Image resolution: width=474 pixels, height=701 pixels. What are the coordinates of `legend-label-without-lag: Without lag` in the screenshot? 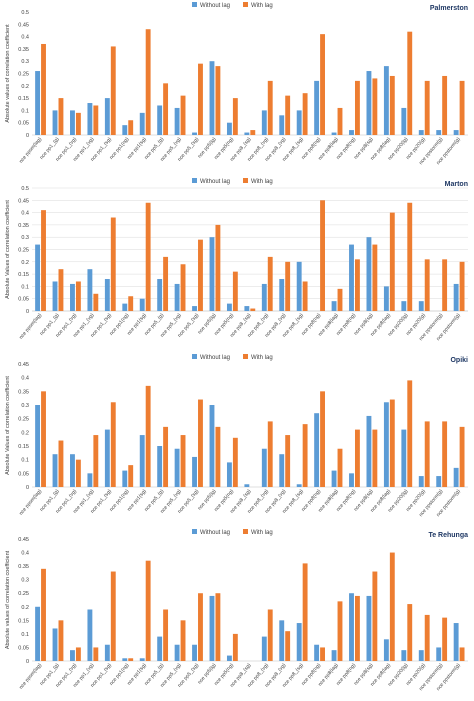 It's located at (215, 6).